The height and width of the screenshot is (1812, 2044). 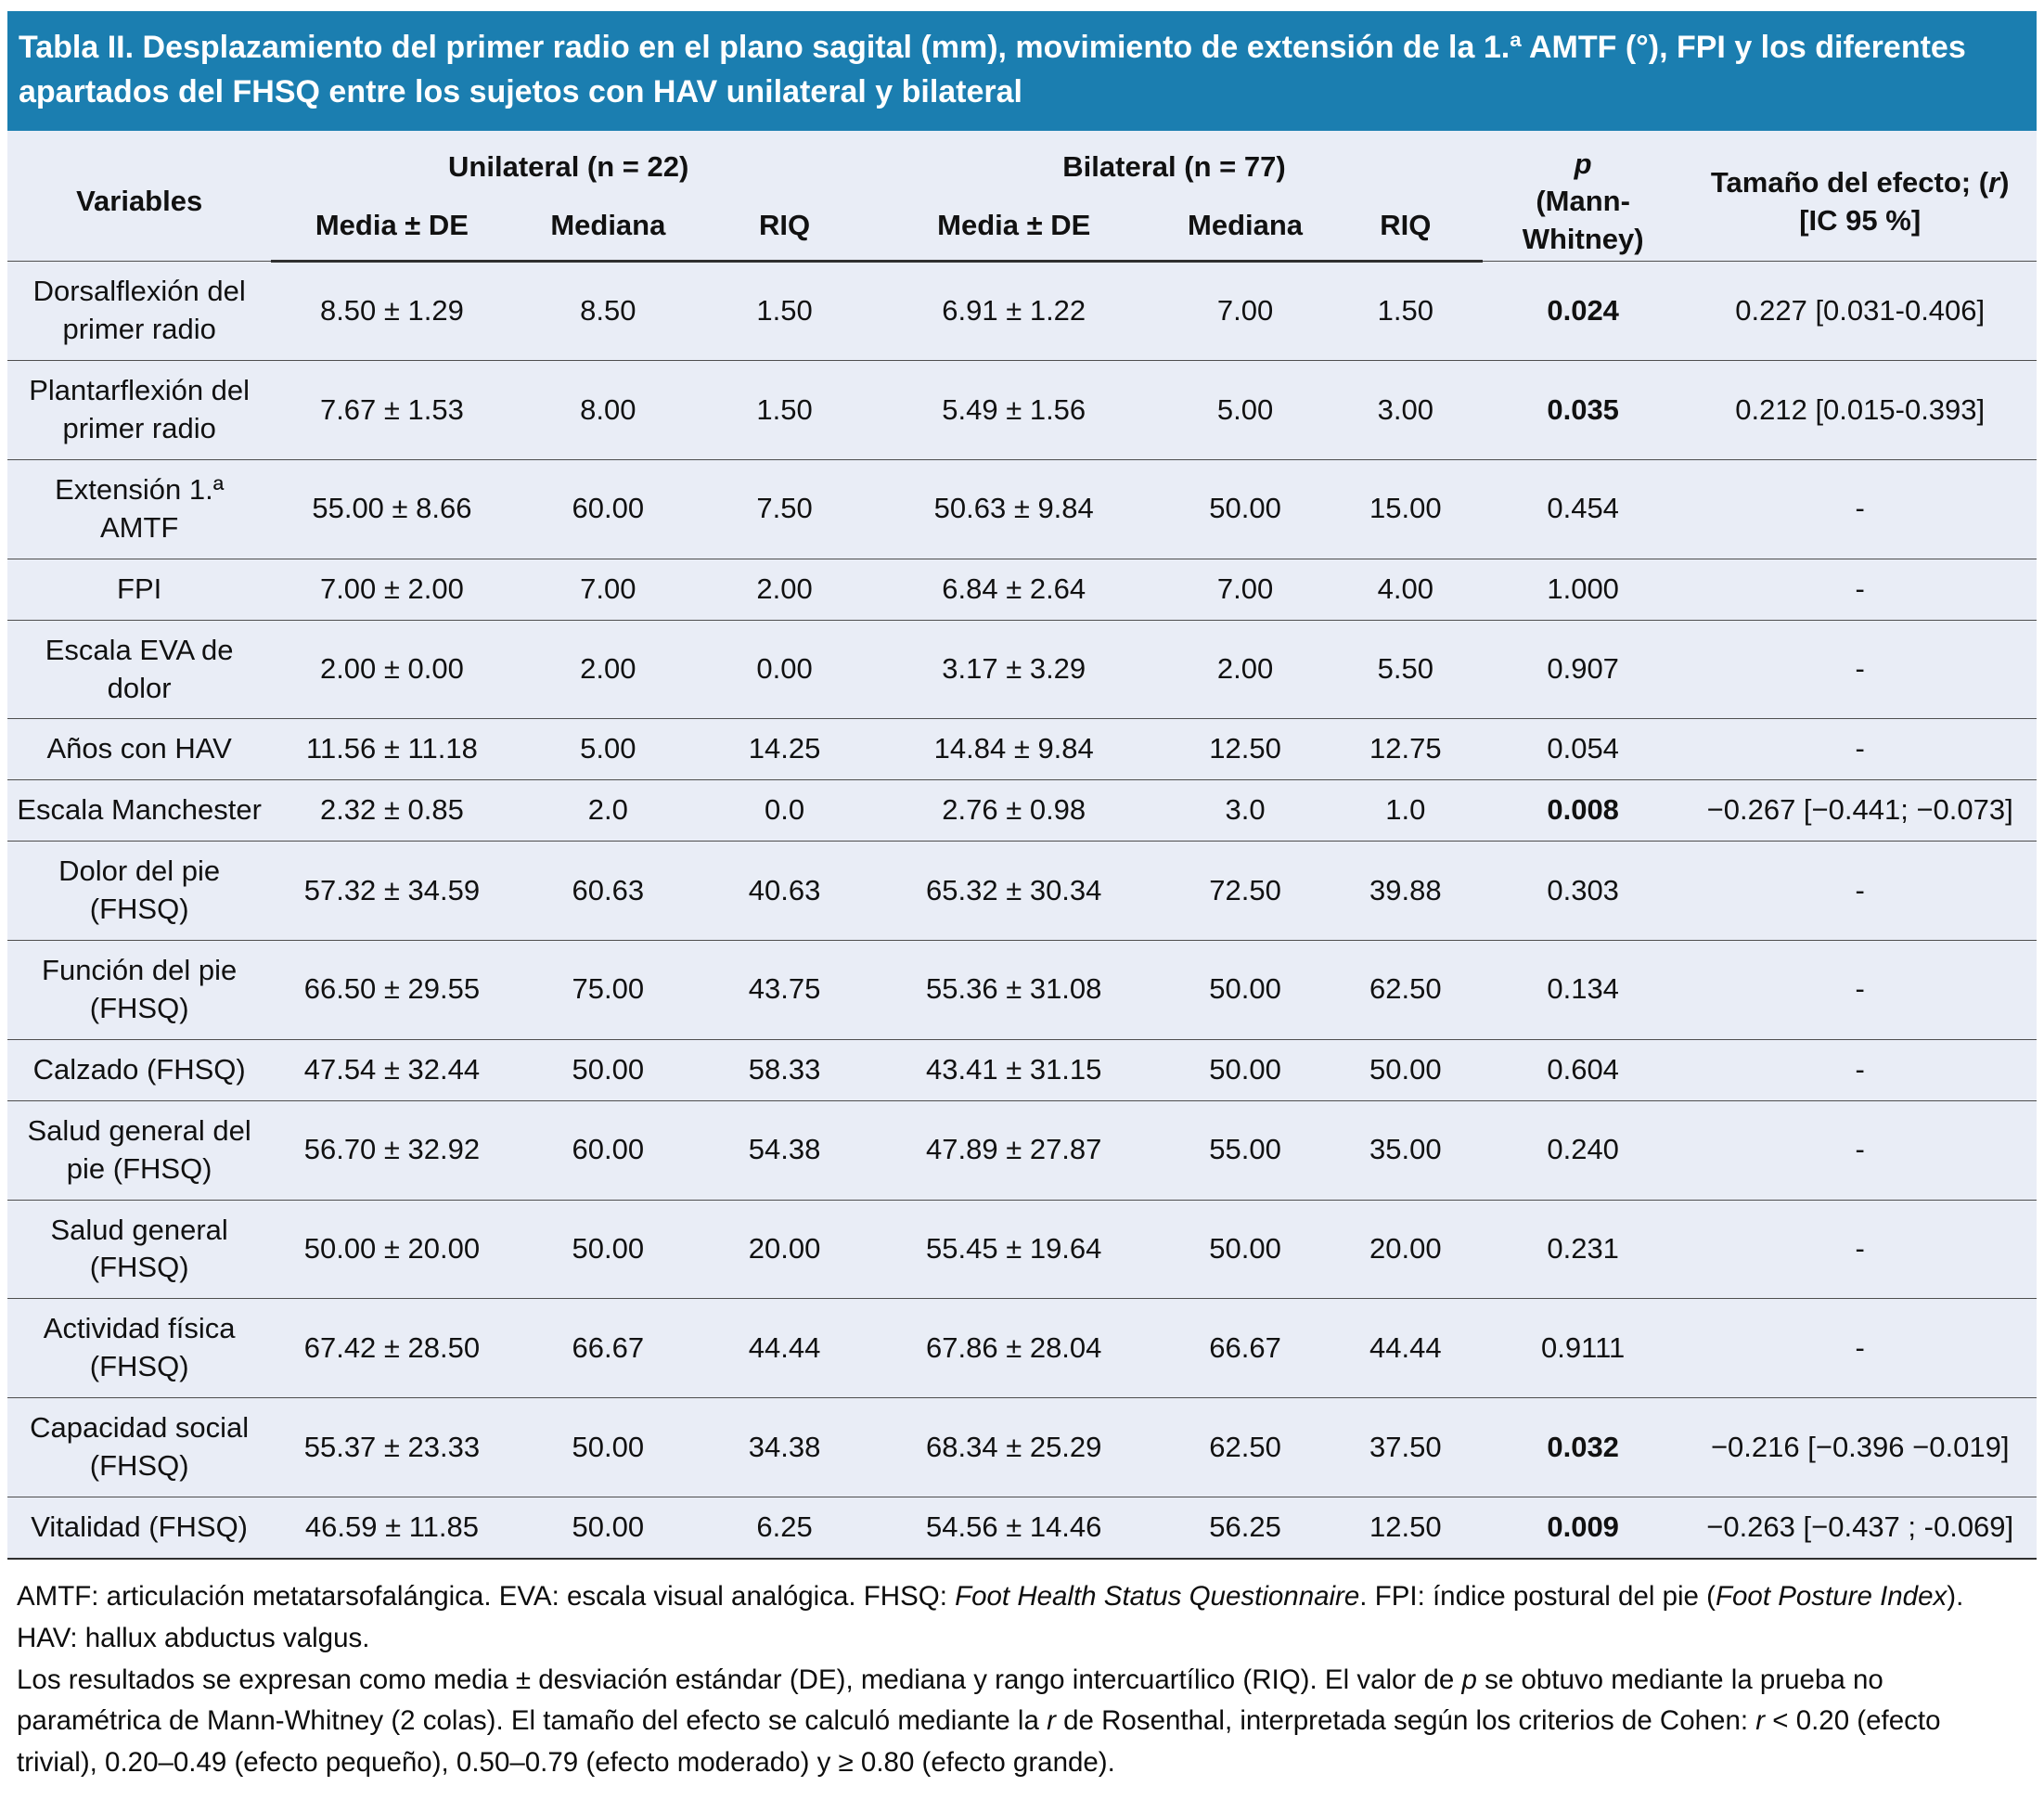 I want to click on uni-media-cell: 46.59 ± 11.85, so click(x=392, y=1528).